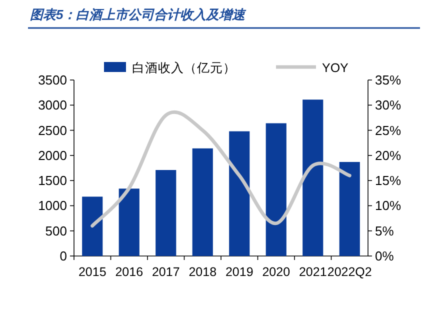 The image size is (438, 330). What do you see at coordinates (52, 180) in the screenshot?
I see `y-tick-label: 1500` at bounding box center [52, 180].